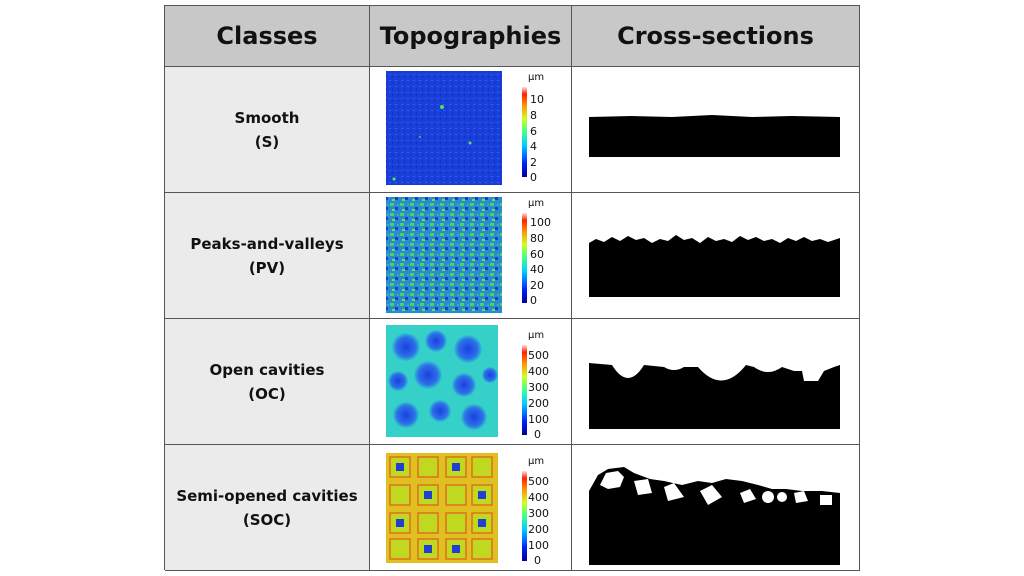 Image resolution: width=1024 pixels, height=576 pixels. I want to click on smooth-topography-map: µm 10 8 6 4 2 0, so click(465, 128).